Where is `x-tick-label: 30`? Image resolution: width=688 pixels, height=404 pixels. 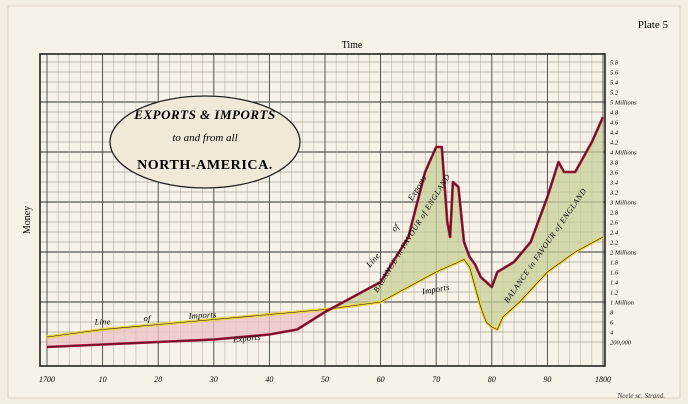 x-tick-label: 30 is located at coordinates (213, 379).